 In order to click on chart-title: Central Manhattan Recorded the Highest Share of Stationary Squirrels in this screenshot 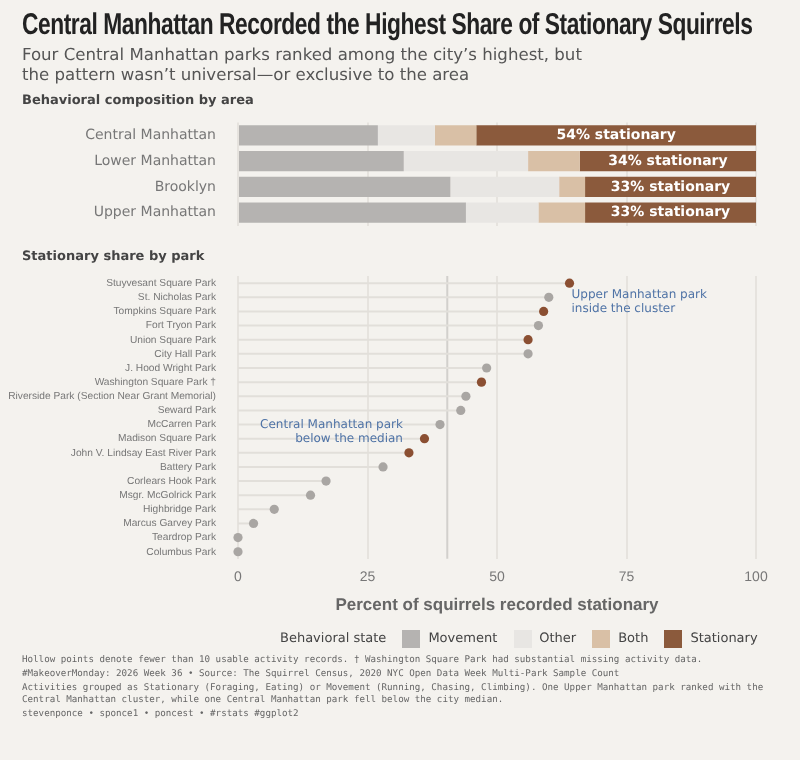, I will do `click(387, 25)`.